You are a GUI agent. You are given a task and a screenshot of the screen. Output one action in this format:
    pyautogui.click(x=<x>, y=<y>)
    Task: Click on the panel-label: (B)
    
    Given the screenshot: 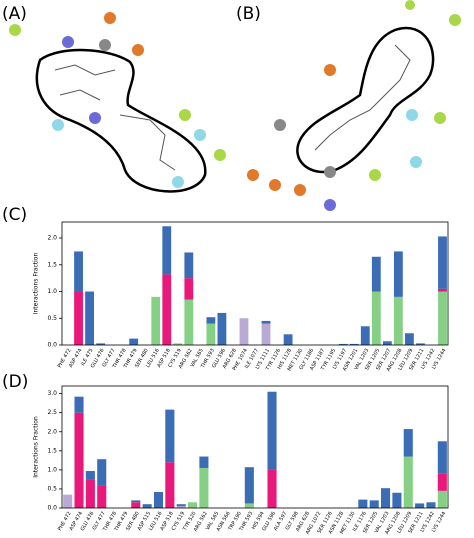 What is the action you would take?
    pyautogui.click(x=248, y=14)
    